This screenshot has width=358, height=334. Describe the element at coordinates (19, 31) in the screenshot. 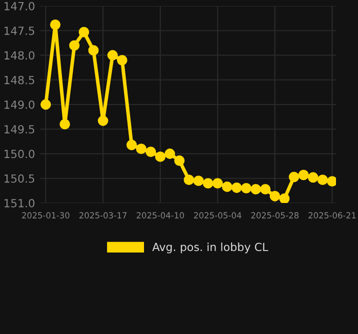

I see `y-tick-label: 147.5` at that location.